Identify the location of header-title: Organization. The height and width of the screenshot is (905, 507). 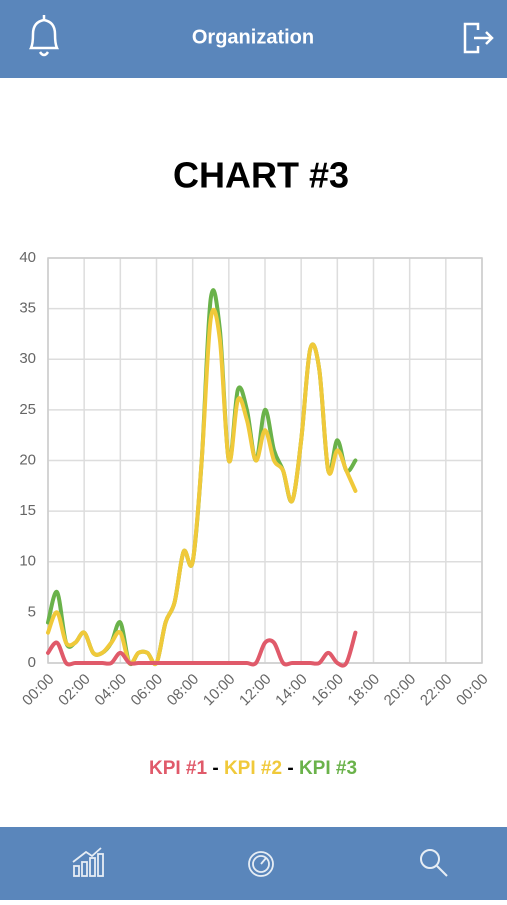
(253, 37).